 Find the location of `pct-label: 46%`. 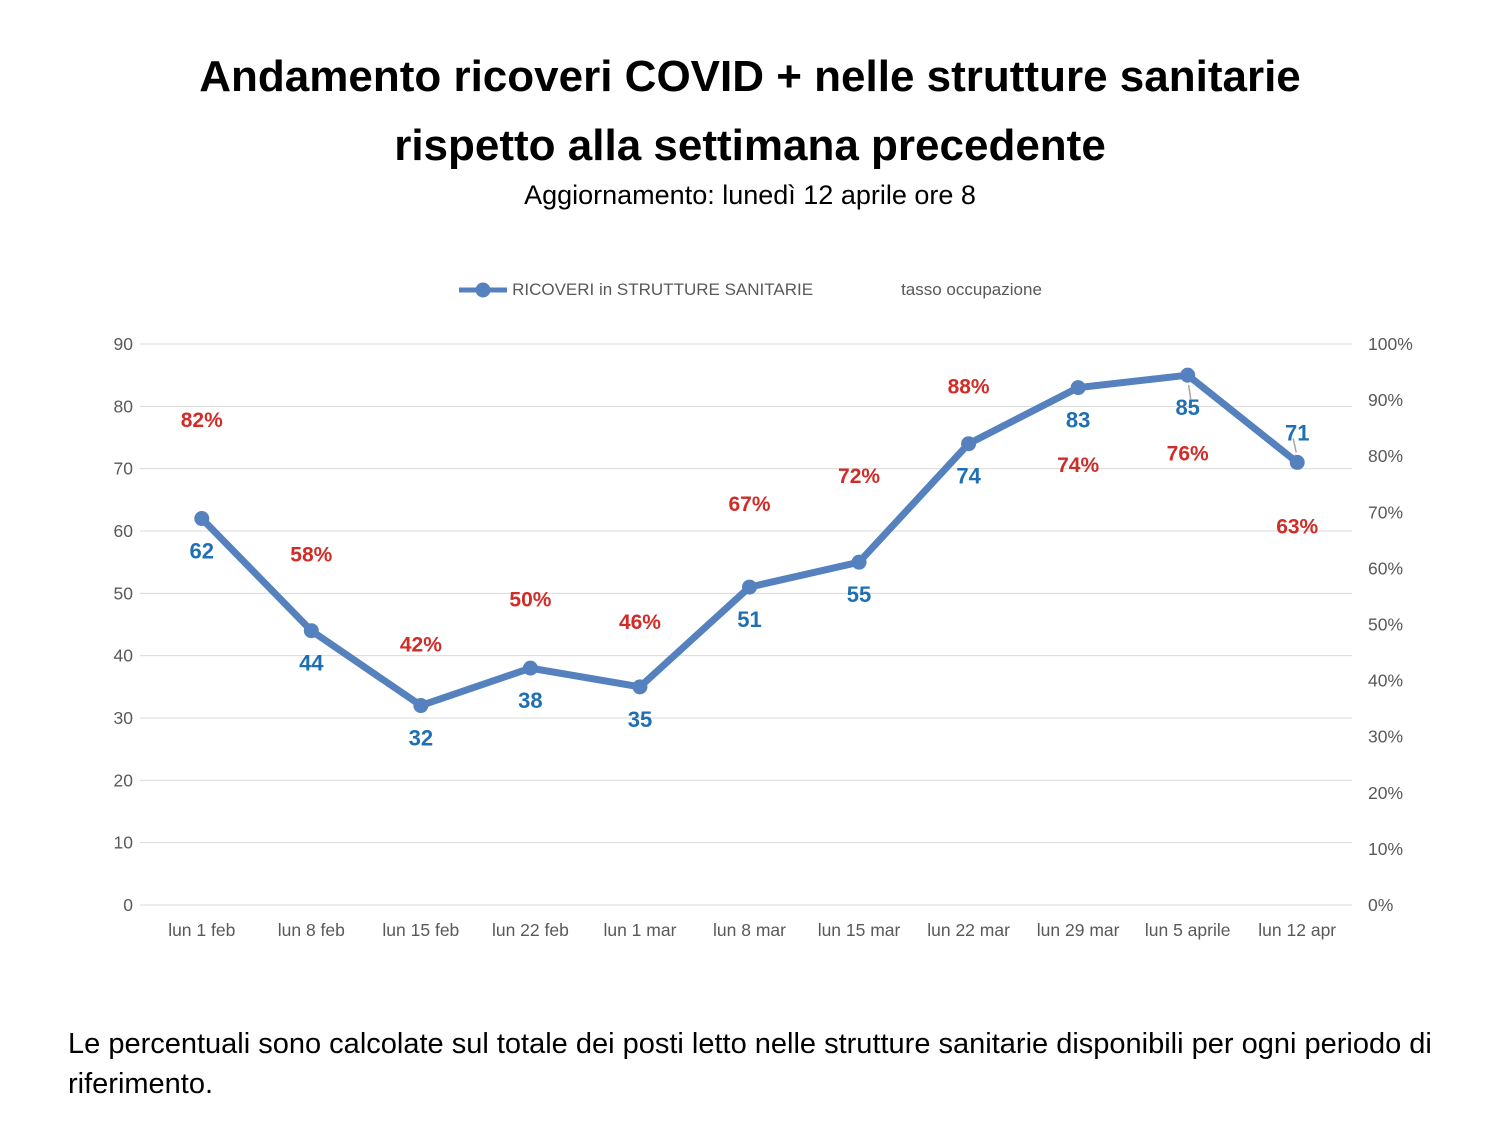

pct-label: 46% is located at coordinates (640, 622).